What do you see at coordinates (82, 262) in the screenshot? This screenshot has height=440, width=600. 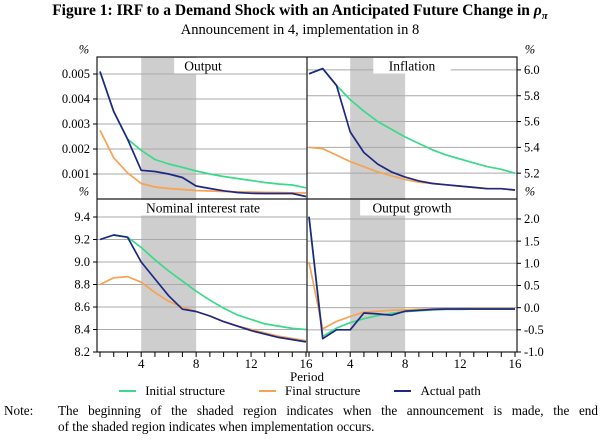 I see `y-tick-label: 9.0` at bounding box center [82, 262].